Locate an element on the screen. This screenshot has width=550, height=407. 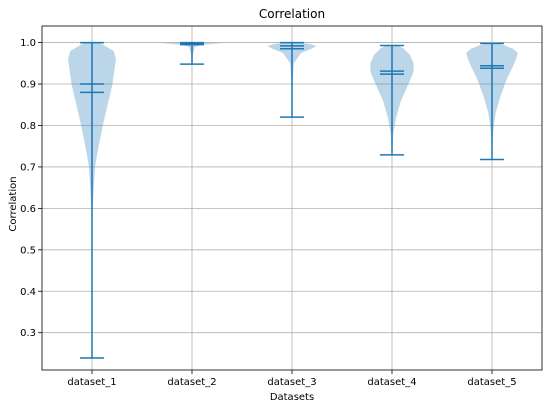
x-tick-label: dataset_4 is located at coordinates (391, 382).